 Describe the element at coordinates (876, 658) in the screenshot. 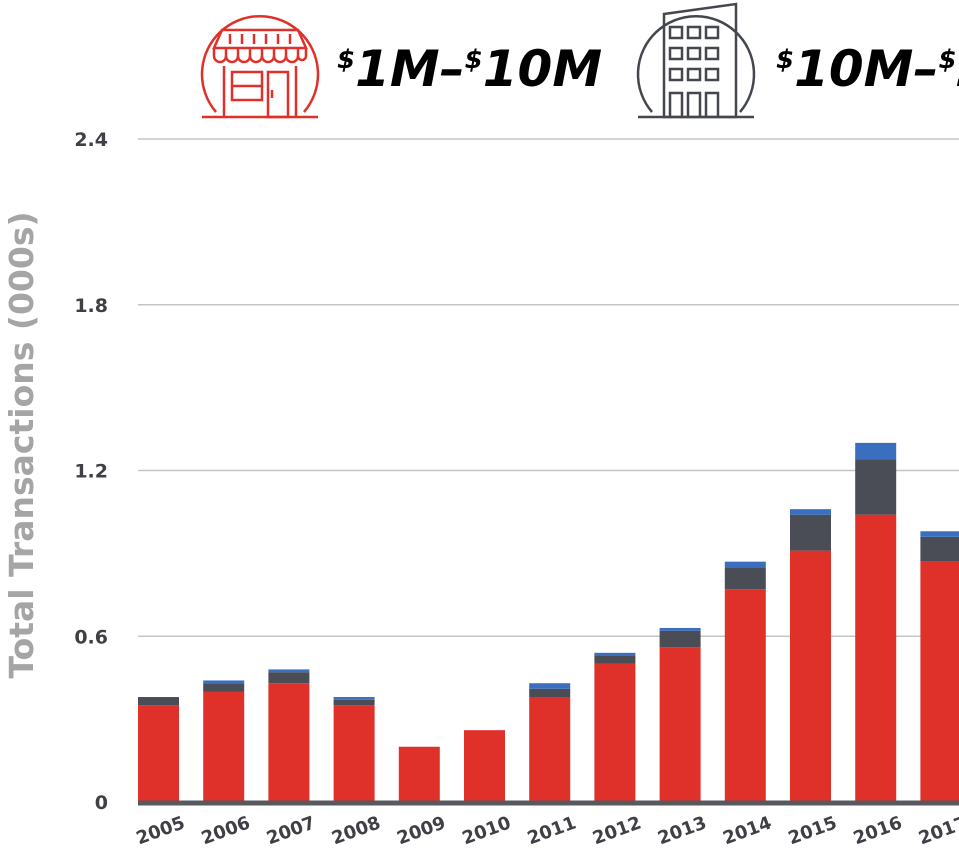

I see `bar-2016-small` at that location.